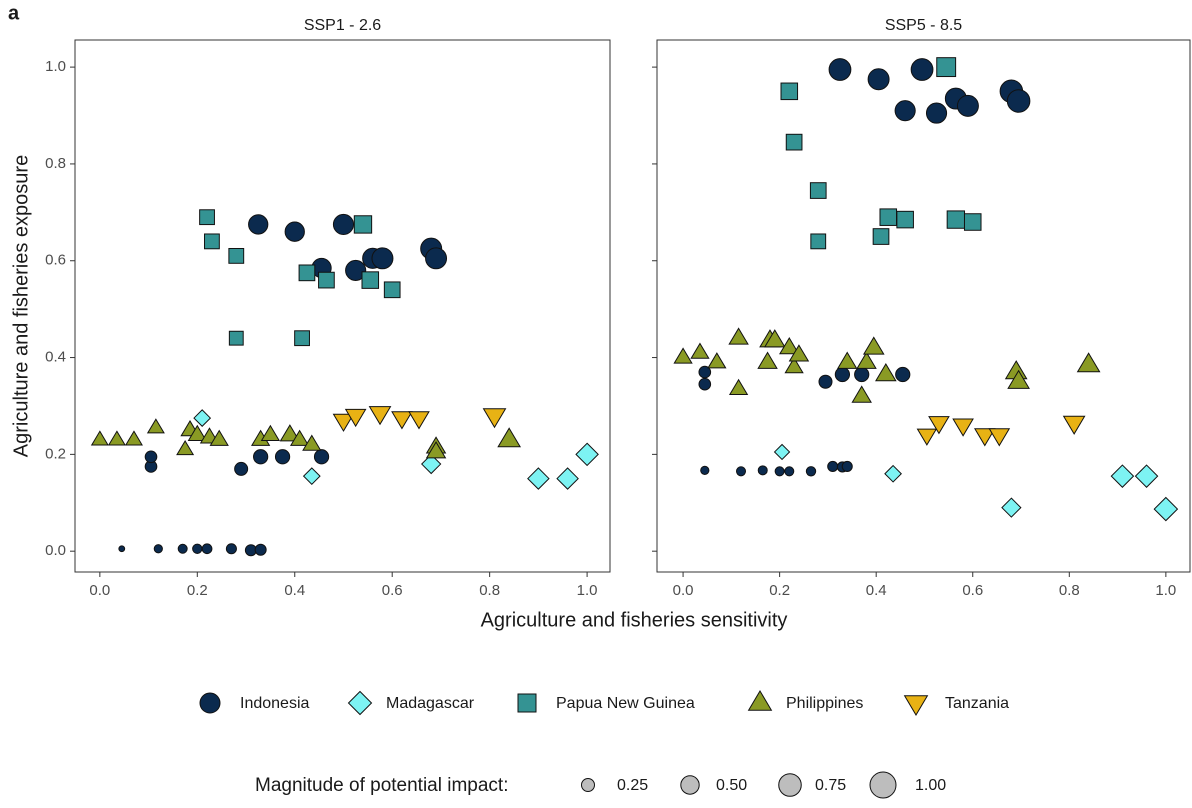  What do you see at coordinates (930, 785) in the screenshot?
I see `size-legend-label: 1.00` at bounding box center [930, 785].